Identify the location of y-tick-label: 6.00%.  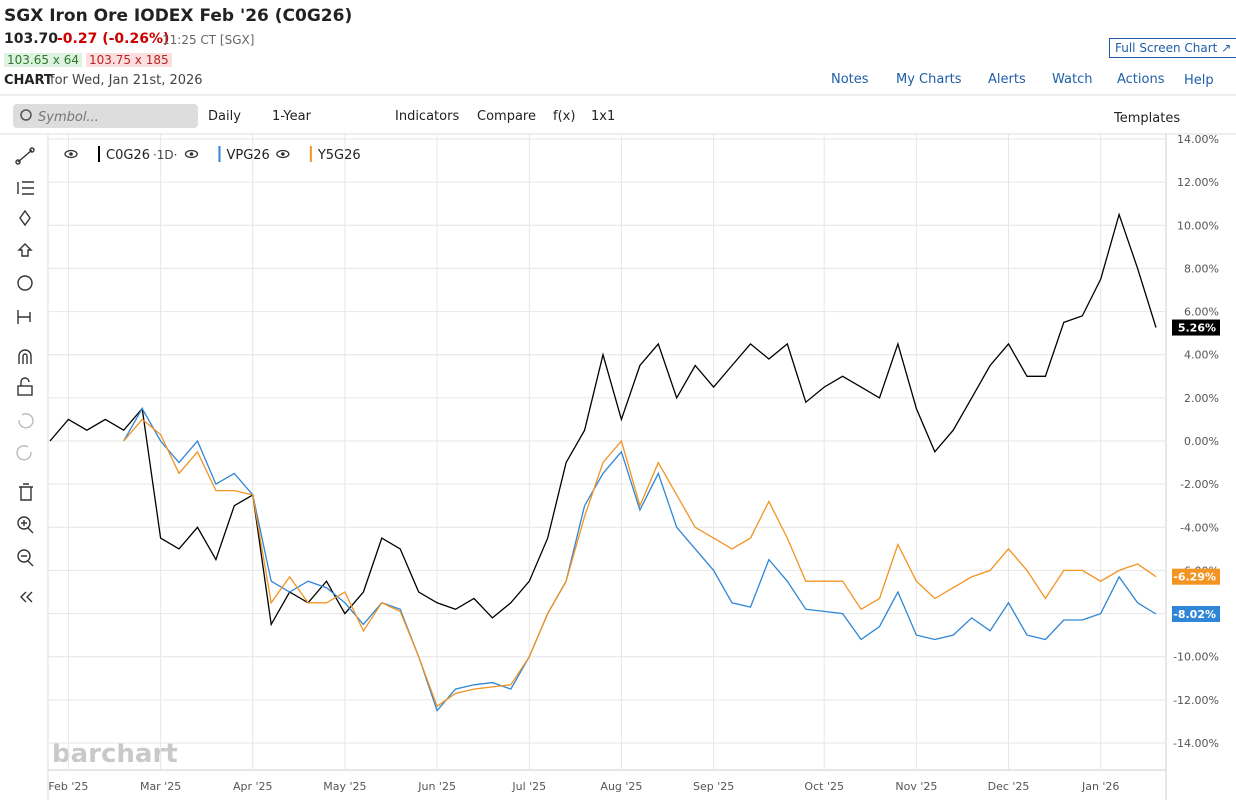
(1201, 312).